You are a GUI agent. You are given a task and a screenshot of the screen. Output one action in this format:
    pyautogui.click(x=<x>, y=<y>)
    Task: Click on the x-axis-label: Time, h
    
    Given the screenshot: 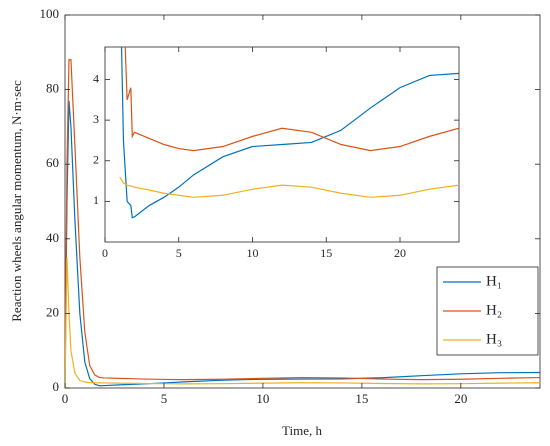 What is the action you would take?
    pyautogui.click(x=302, y=430)
    